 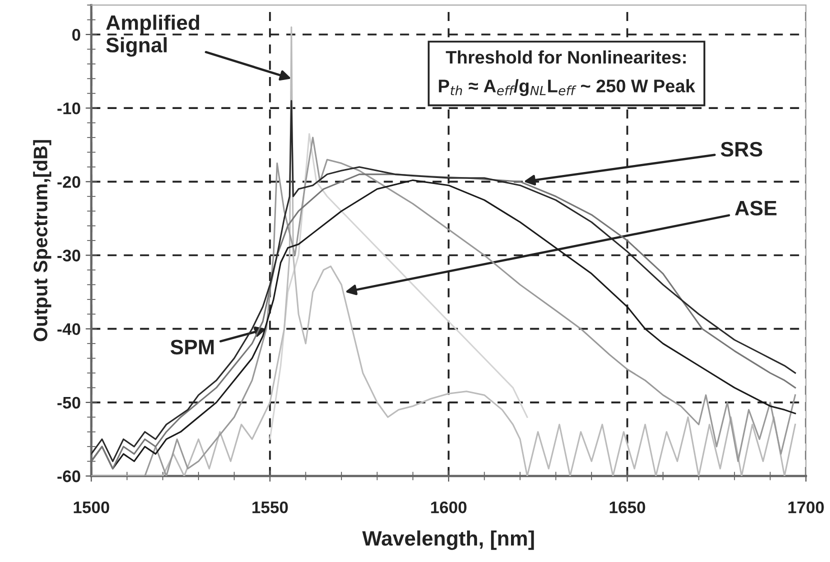 I want to click on x-axis-title: Wavelength, [nm], so click(x=448, y=540).